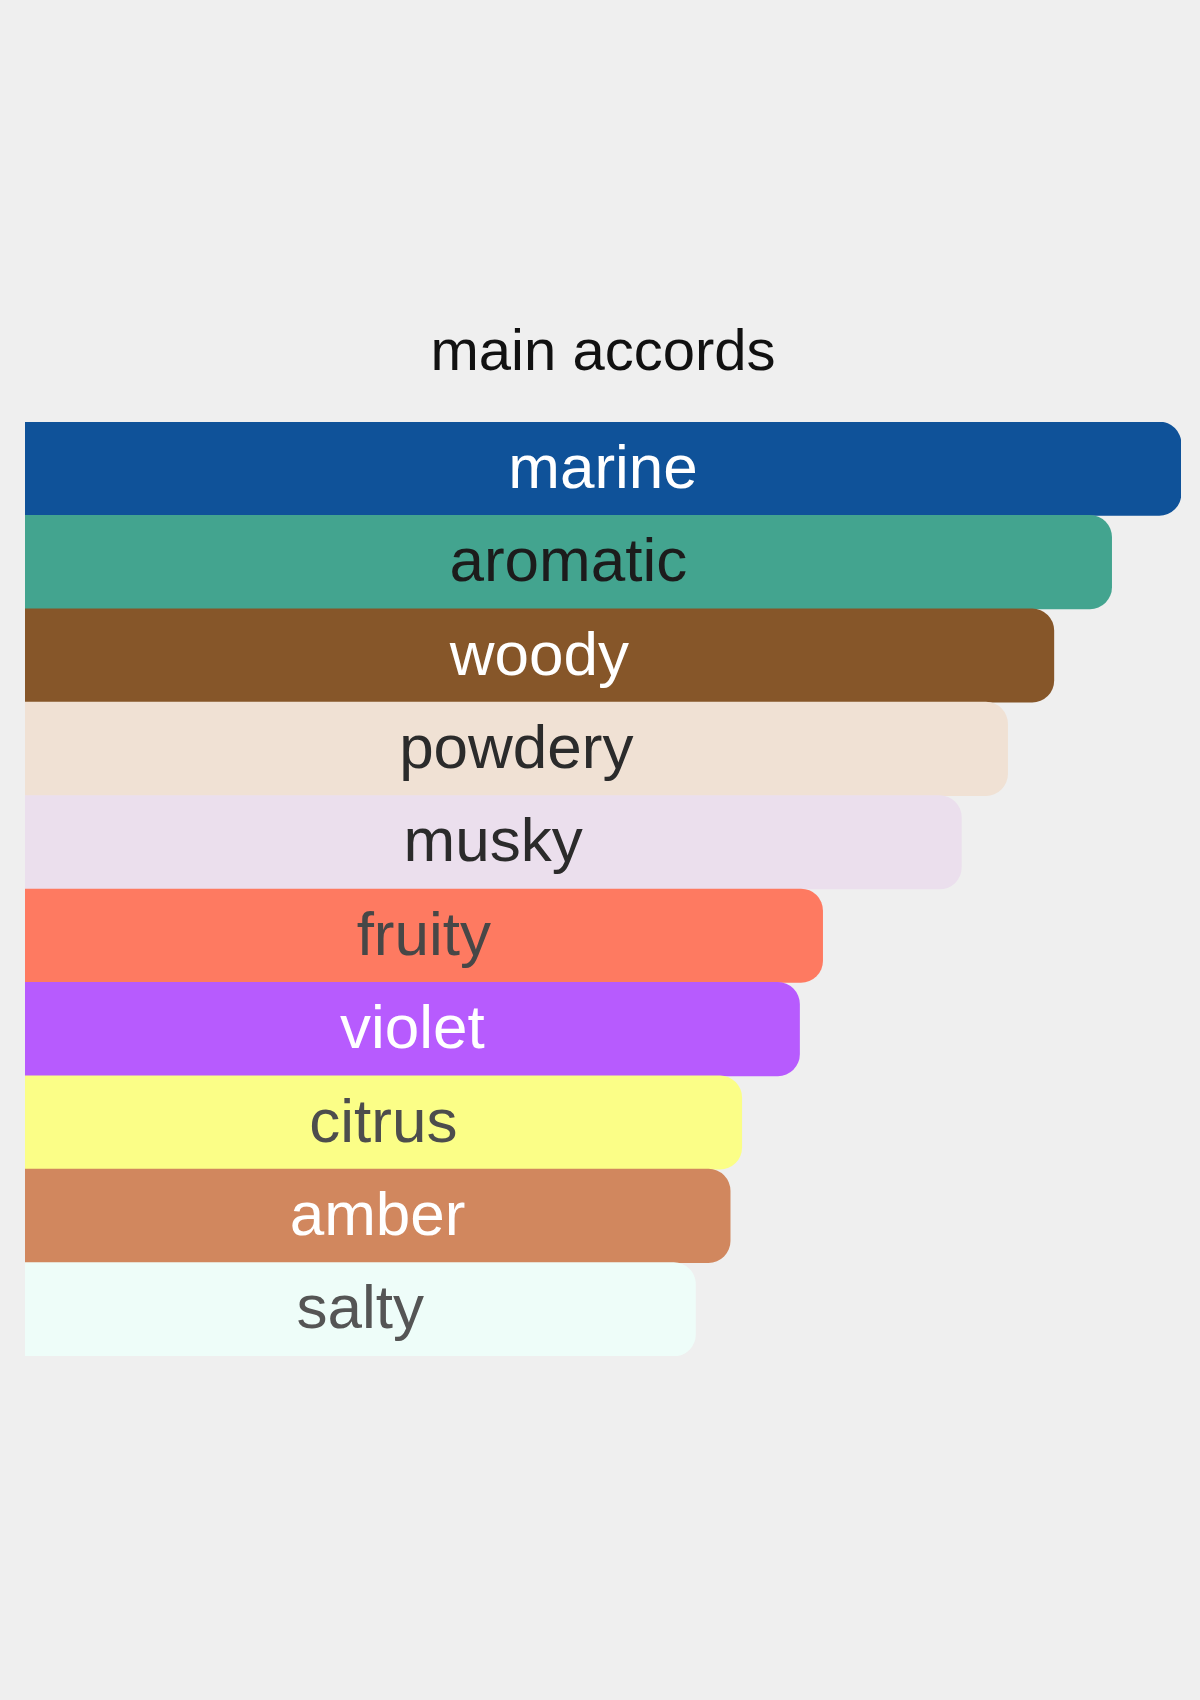 This screenshot has height=1700, width=1200. I want to click on y-tick-label: amber, so click(377, 1213).